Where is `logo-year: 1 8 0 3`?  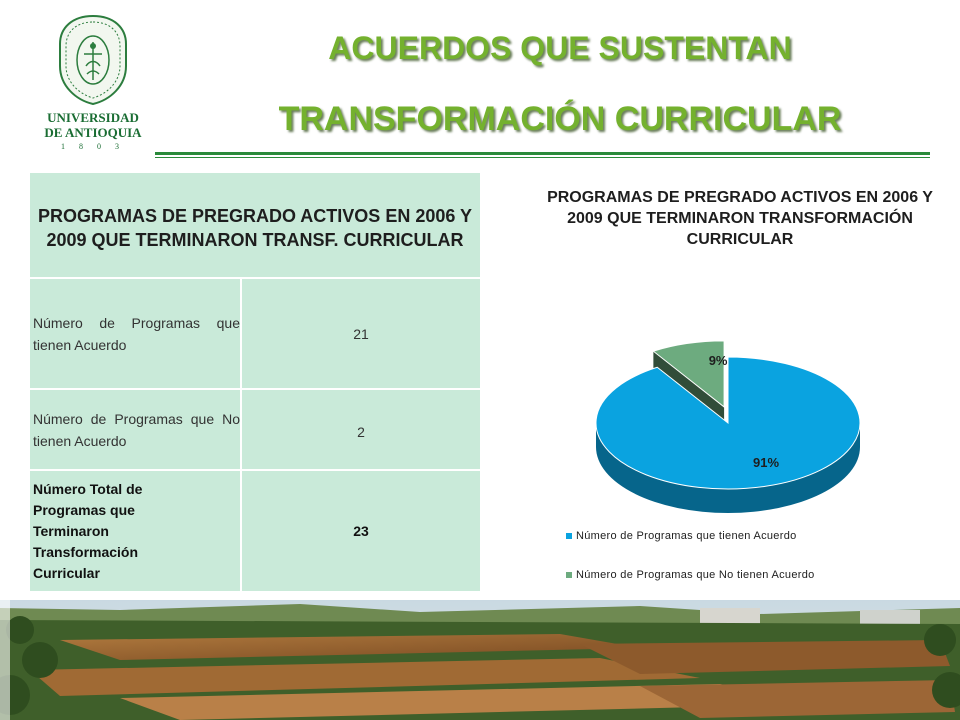
logo-year: 1 8 0 3 is located at coordinates (93, 146).